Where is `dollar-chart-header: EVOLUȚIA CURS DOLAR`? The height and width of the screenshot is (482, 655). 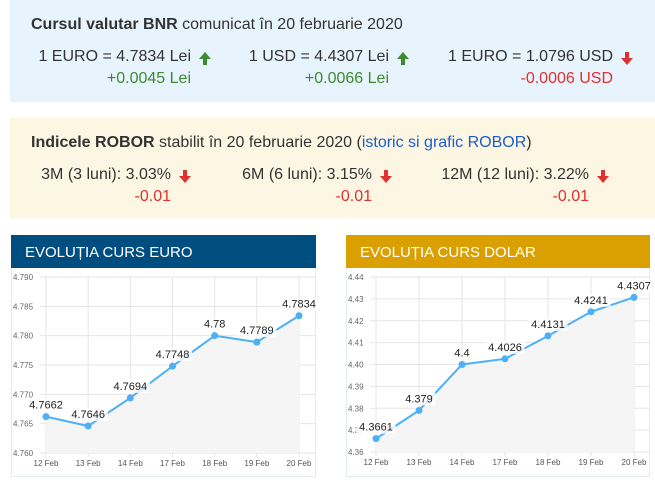
dollar-chart-header: EVOLUȚIA CURS DOLAR is located at coordinates (498, 251).